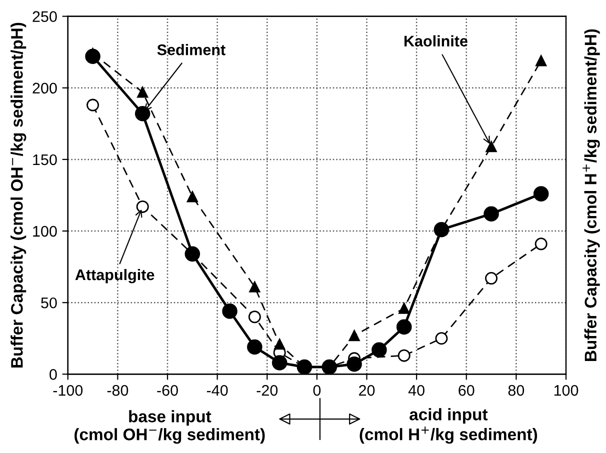 This screenshot has width=606, height=453. I want to click on y-tick-label: 100, so click(45, 231).